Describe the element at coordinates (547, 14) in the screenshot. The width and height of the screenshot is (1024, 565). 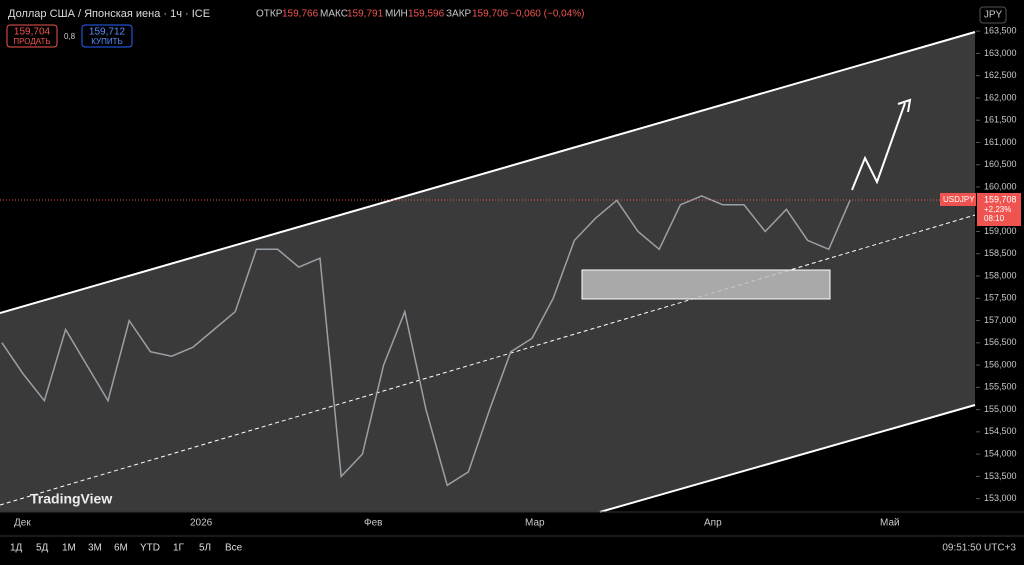
I see `change: −0,060 (−0,04%)` at that location.